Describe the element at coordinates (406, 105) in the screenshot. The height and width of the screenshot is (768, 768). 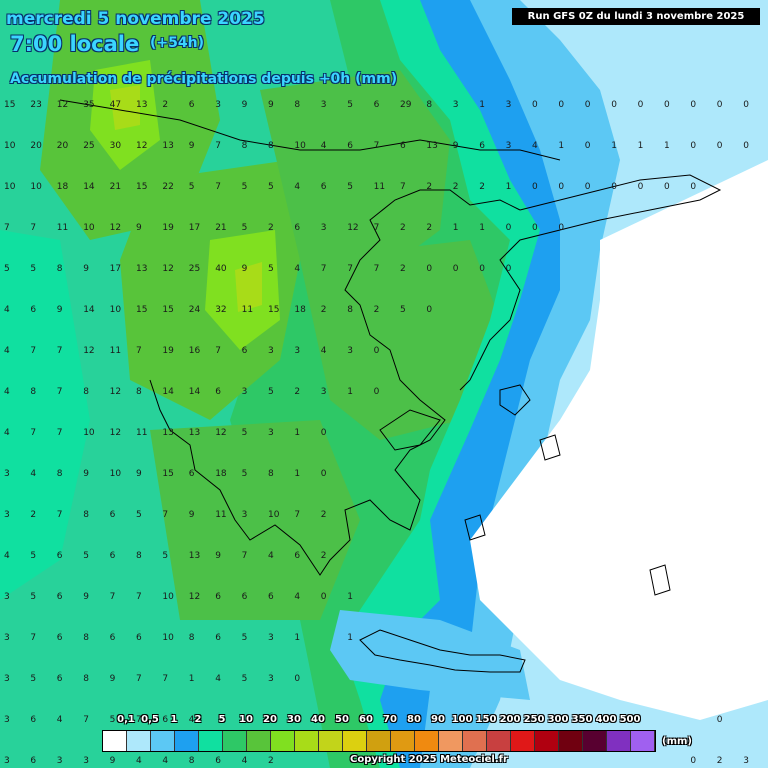
I see `precip-value: 29` at that location.